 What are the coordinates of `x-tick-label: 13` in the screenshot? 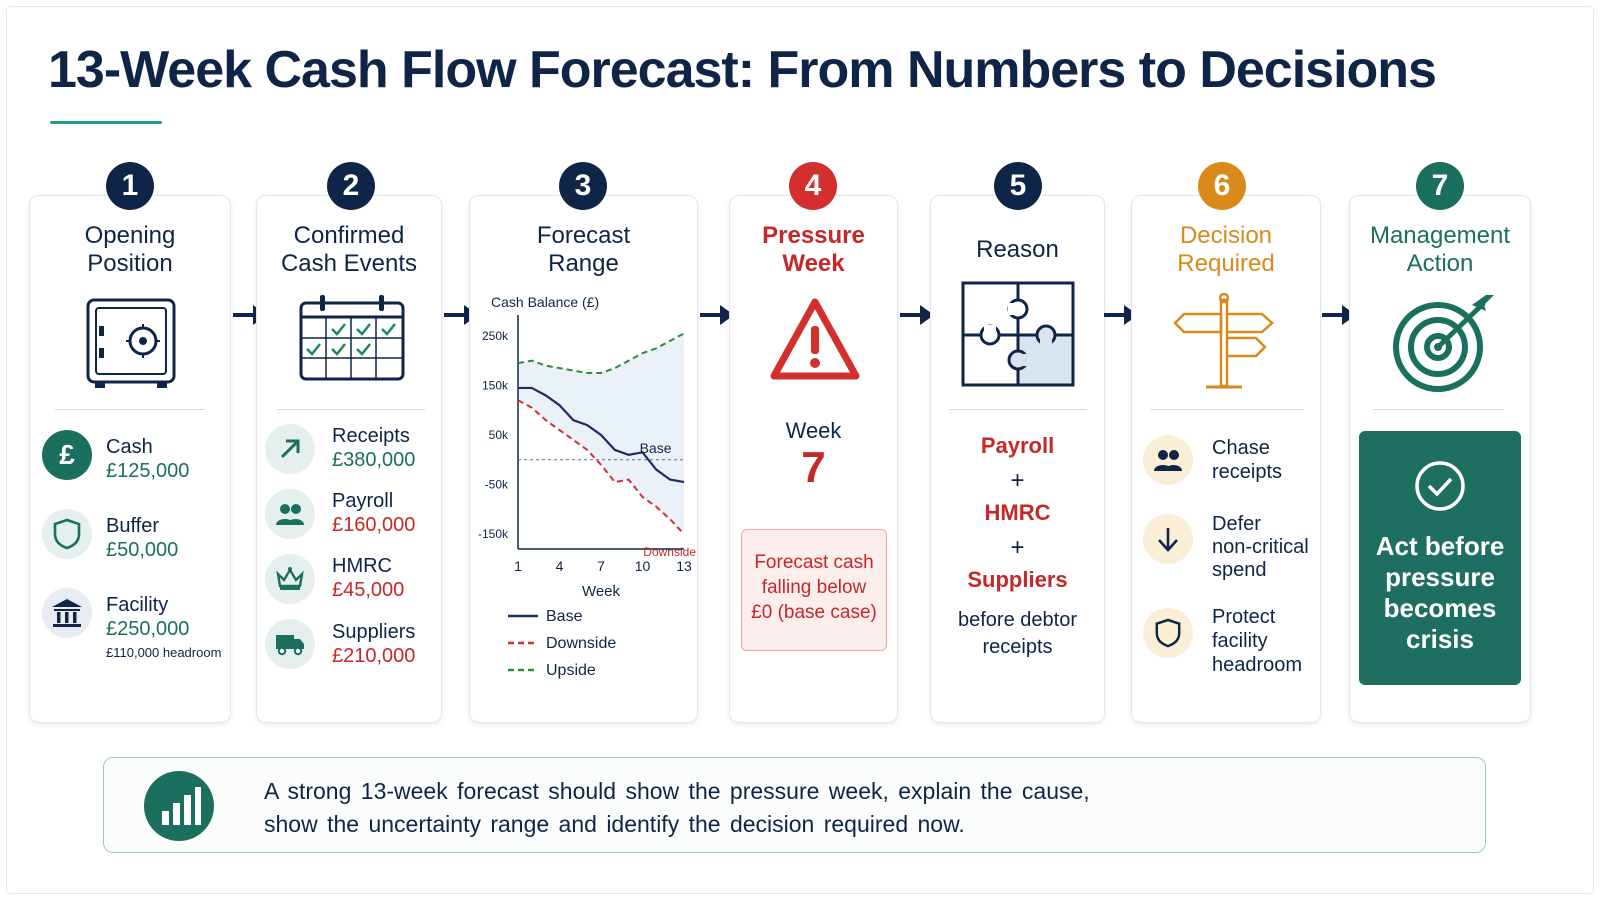 It's located at (684, 566).